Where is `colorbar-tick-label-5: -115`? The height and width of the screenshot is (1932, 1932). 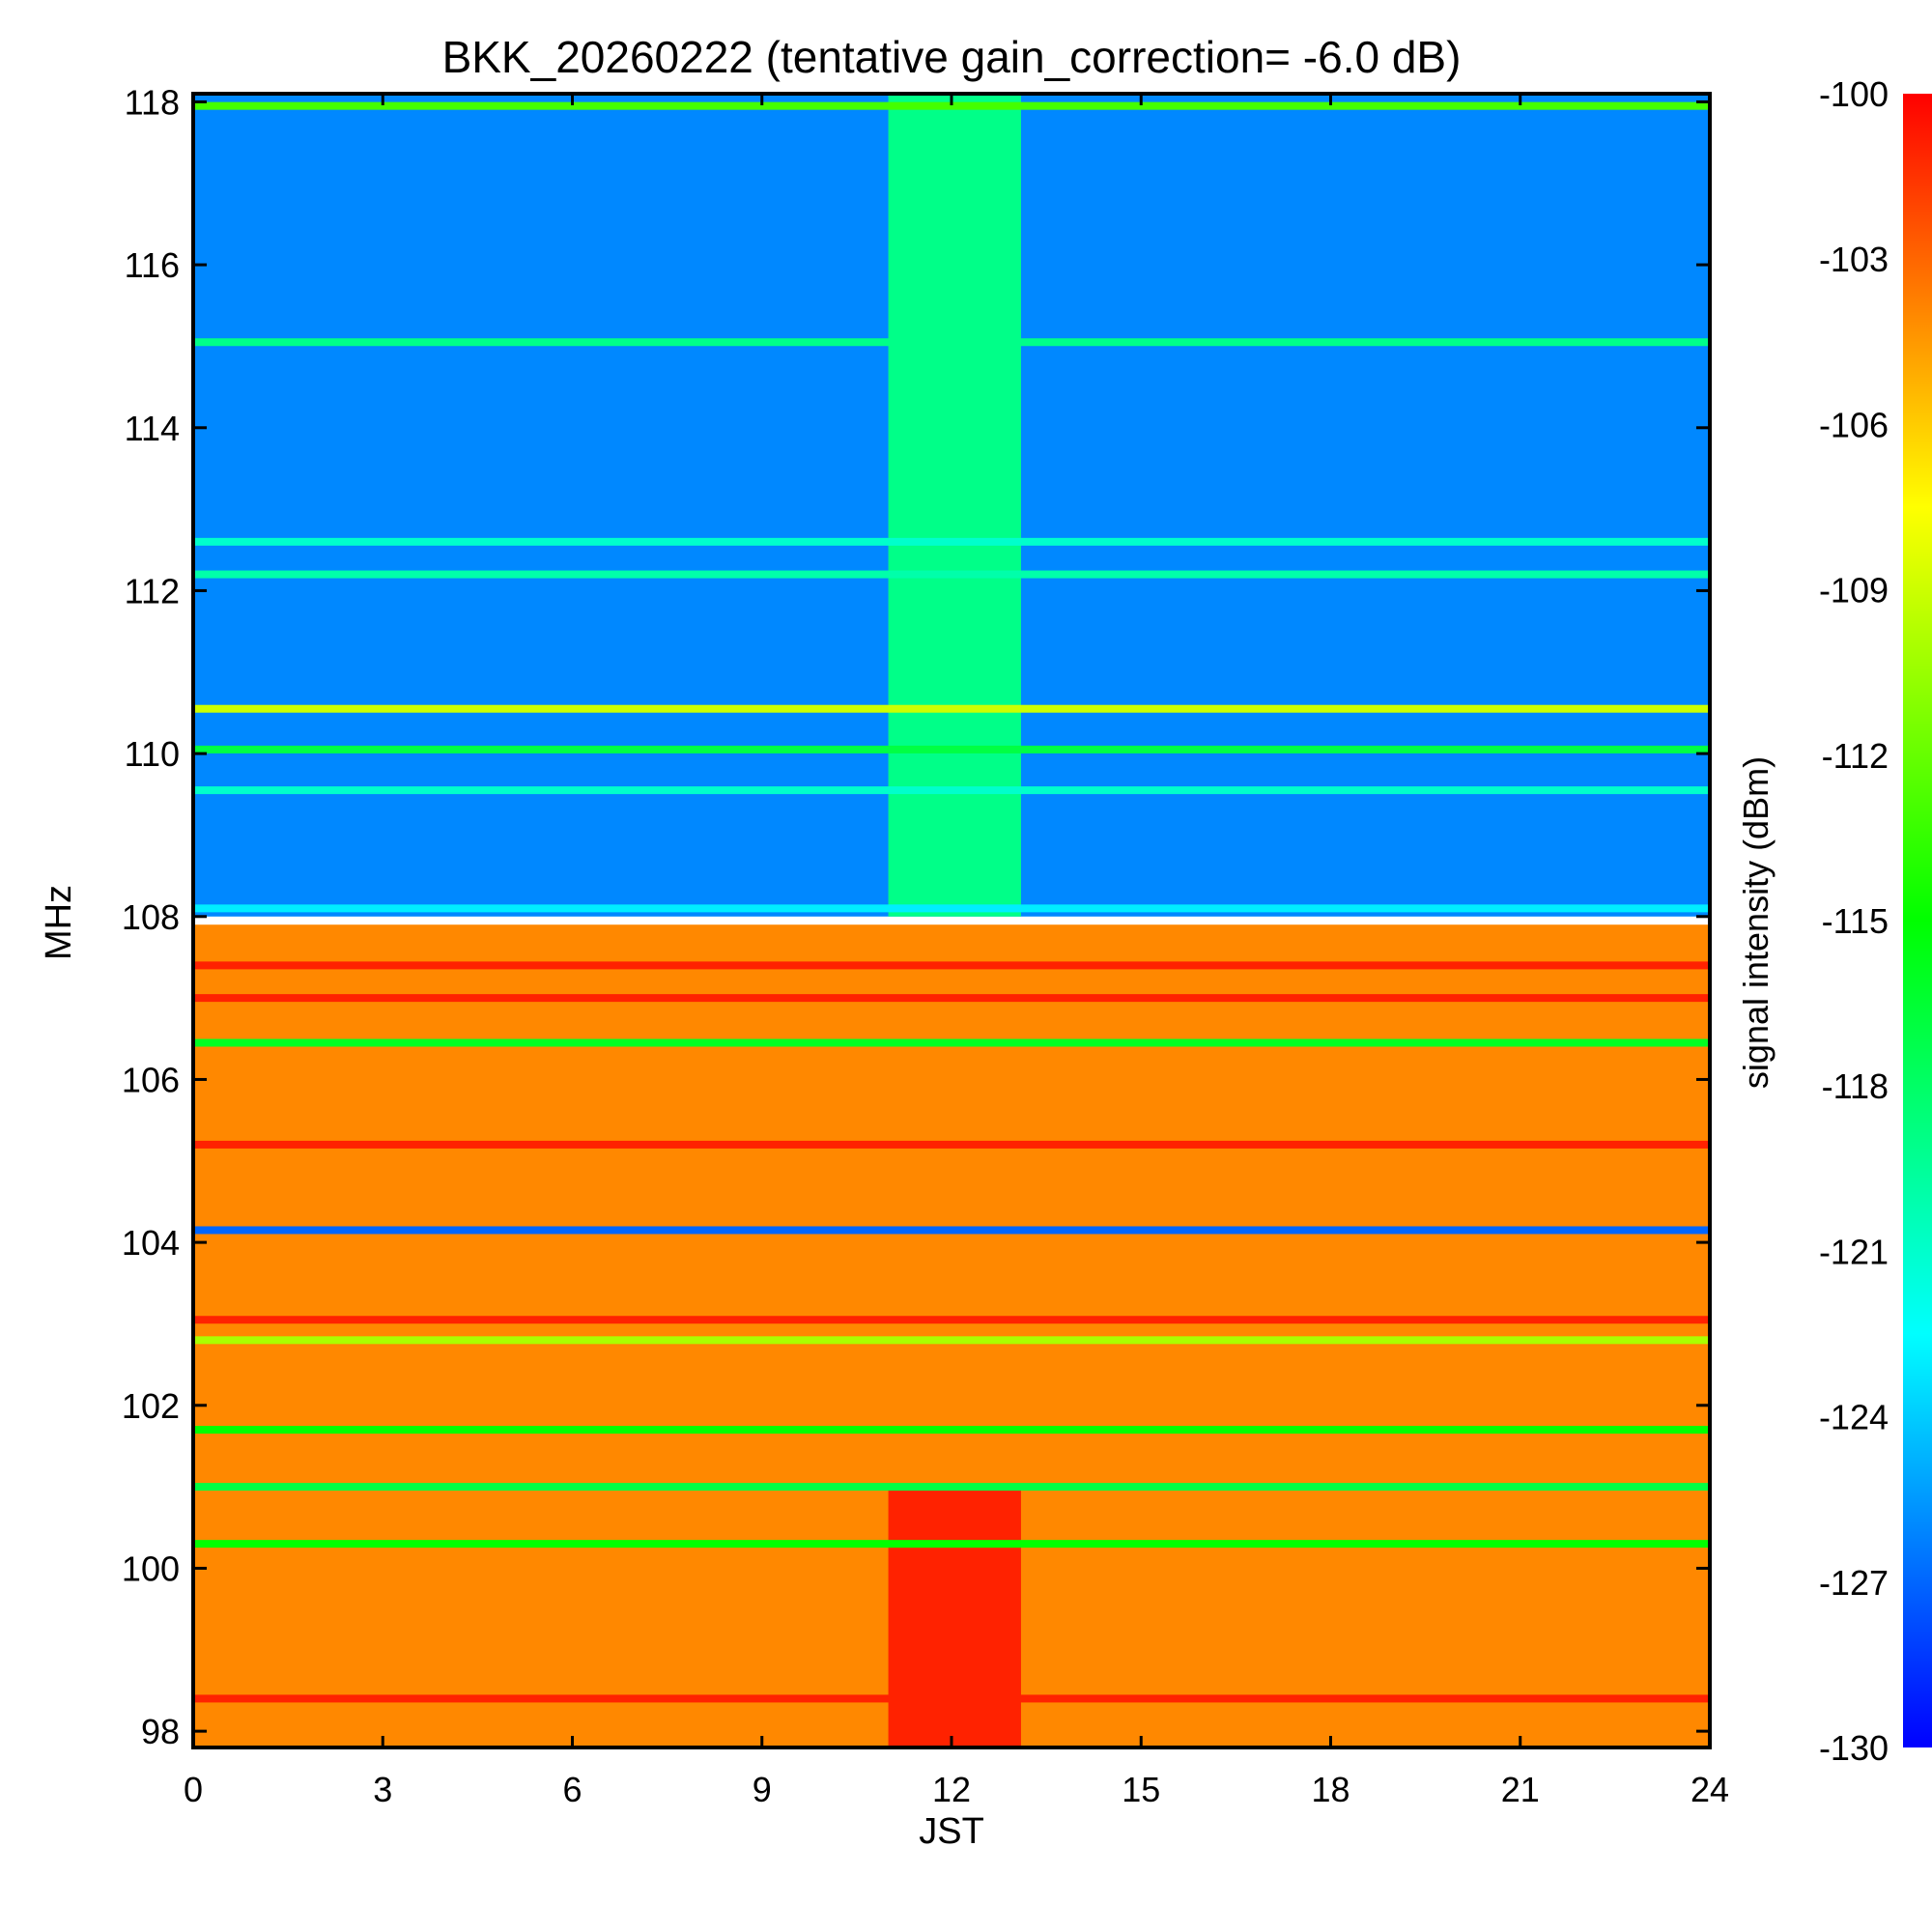
colorbar-tick-label-5: -115 is located at coordinates (1855, 921).